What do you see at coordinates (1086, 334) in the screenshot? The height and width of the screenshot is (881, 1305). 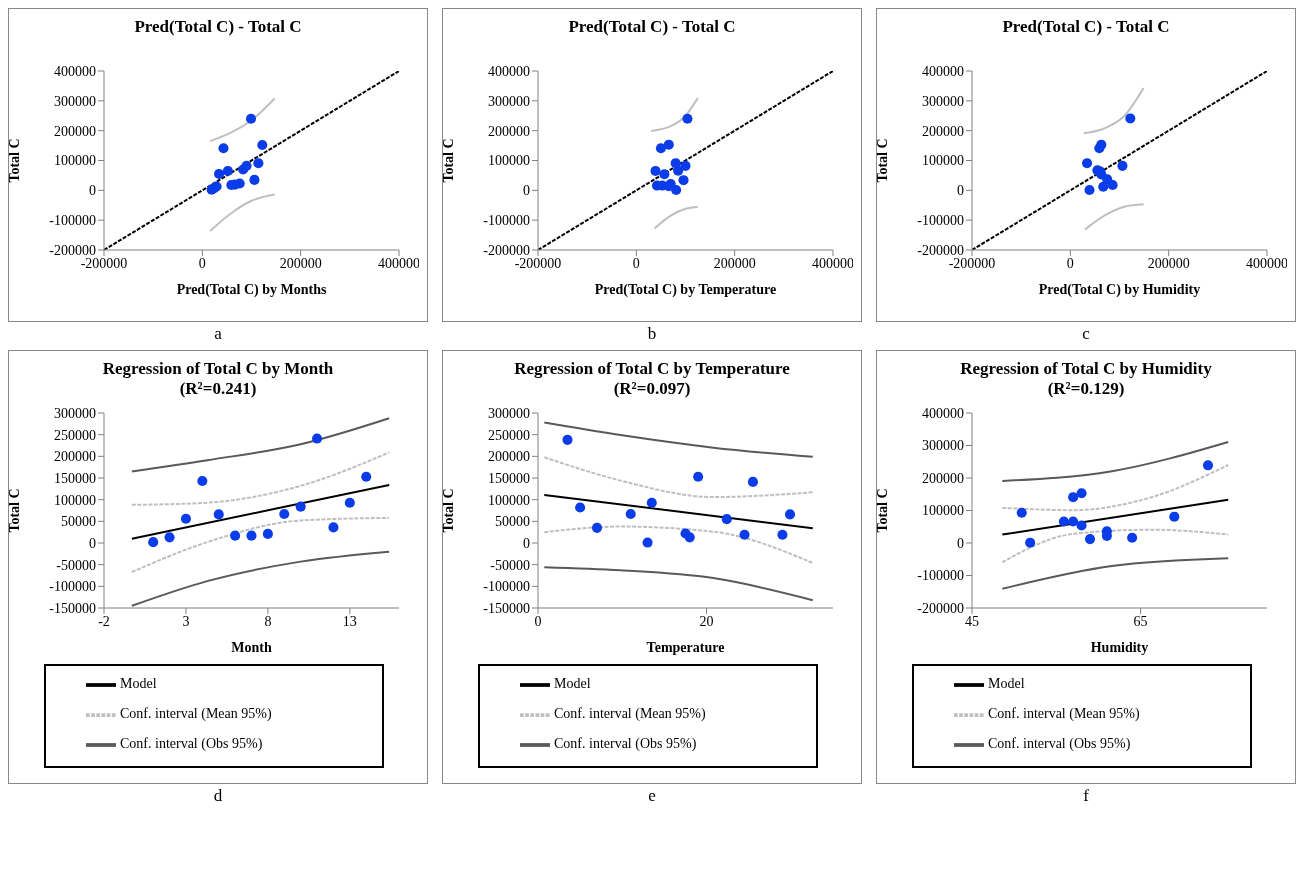 I see `text: c` at bounding box center [1086, 334].